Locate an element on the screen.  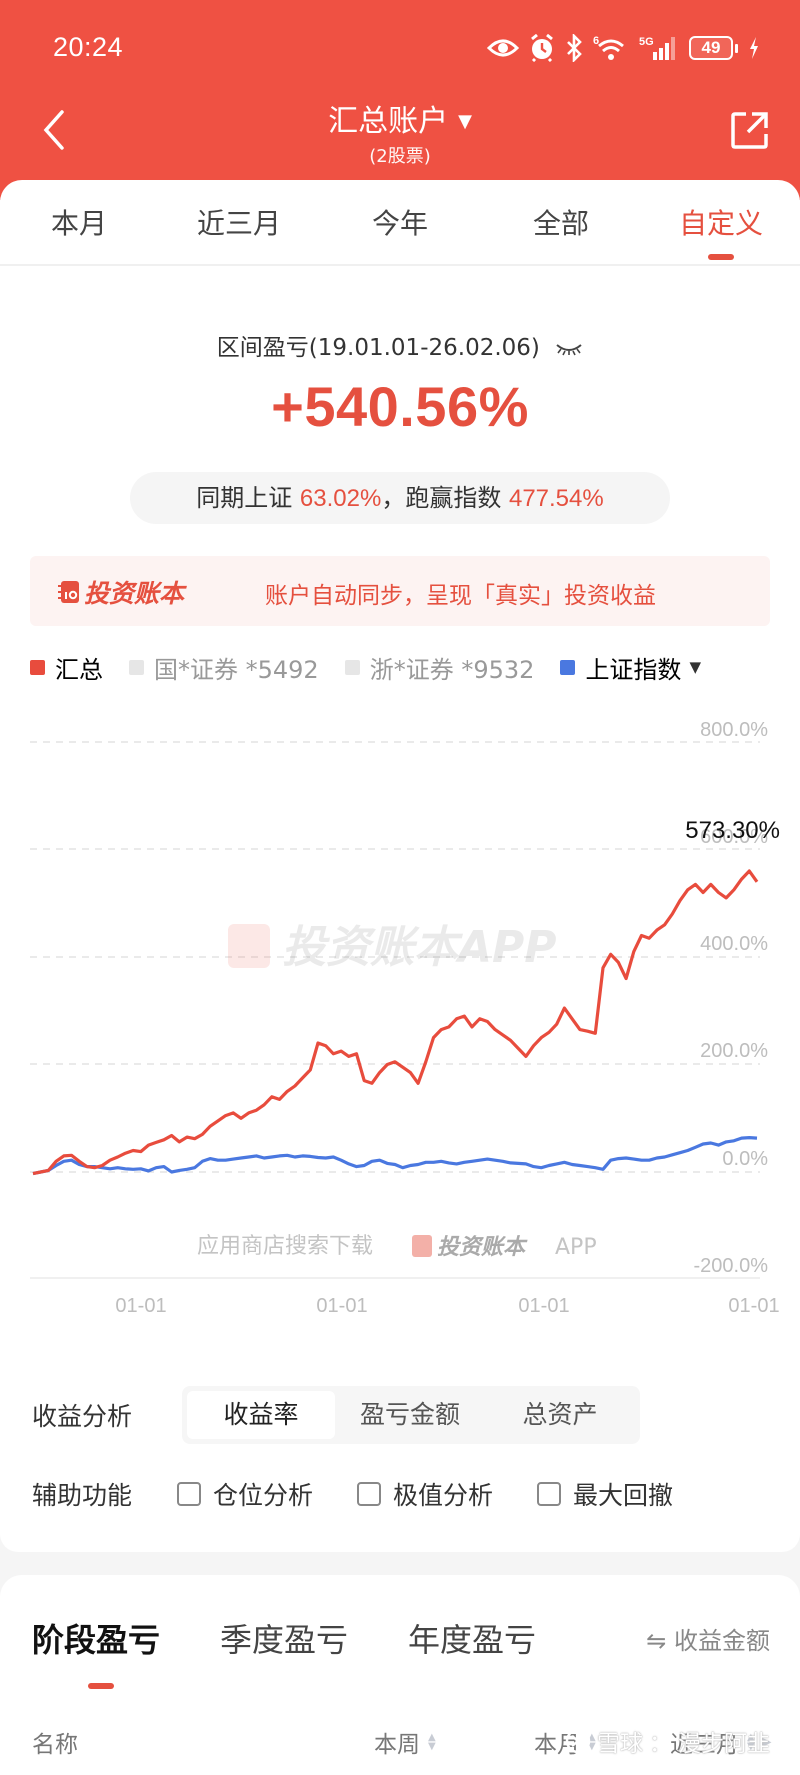
bottom-watermark: 应用商店搜索下载 投资账本 APP is located at coordinates (397, 1247).